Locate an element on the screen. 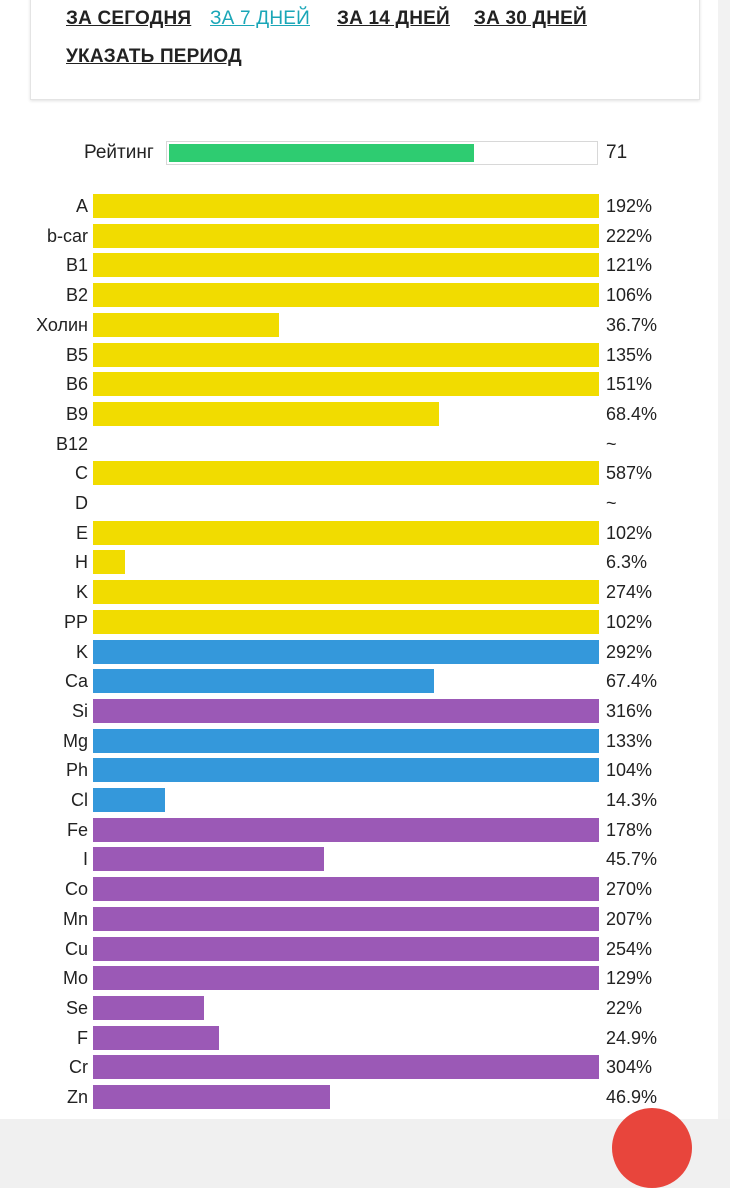 The height and width of the screenshot is (1188, 730). nutrient-name: Co is located at coordinates (76, 889).